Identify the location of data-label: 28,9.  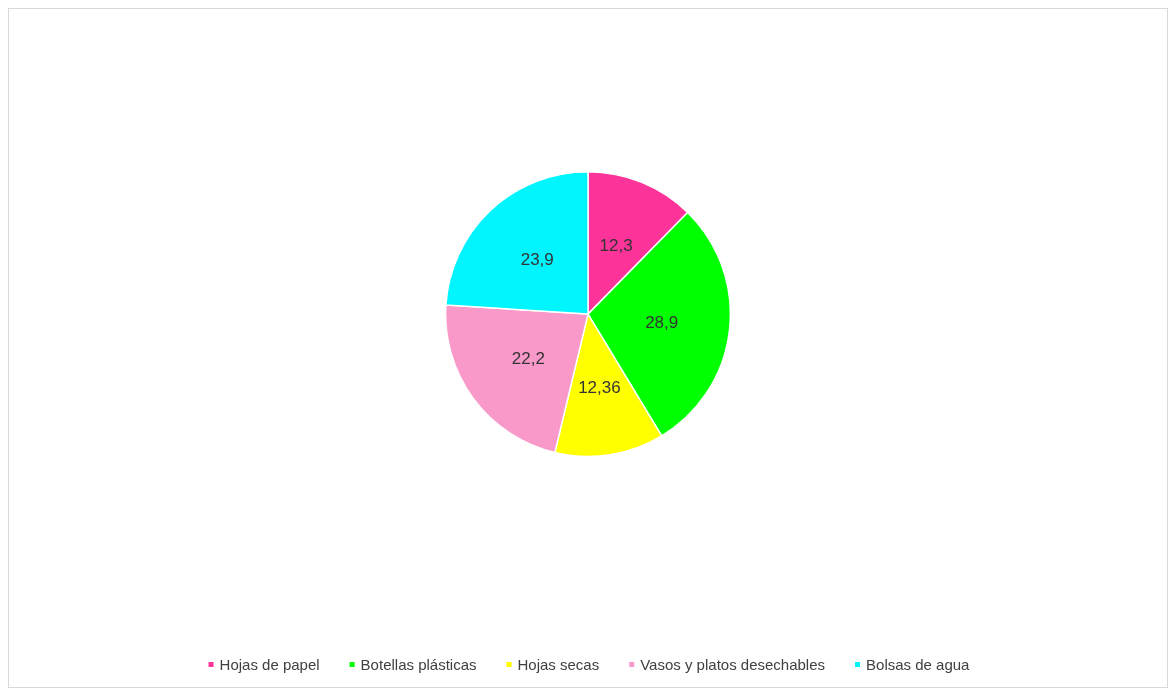
(662, 323).